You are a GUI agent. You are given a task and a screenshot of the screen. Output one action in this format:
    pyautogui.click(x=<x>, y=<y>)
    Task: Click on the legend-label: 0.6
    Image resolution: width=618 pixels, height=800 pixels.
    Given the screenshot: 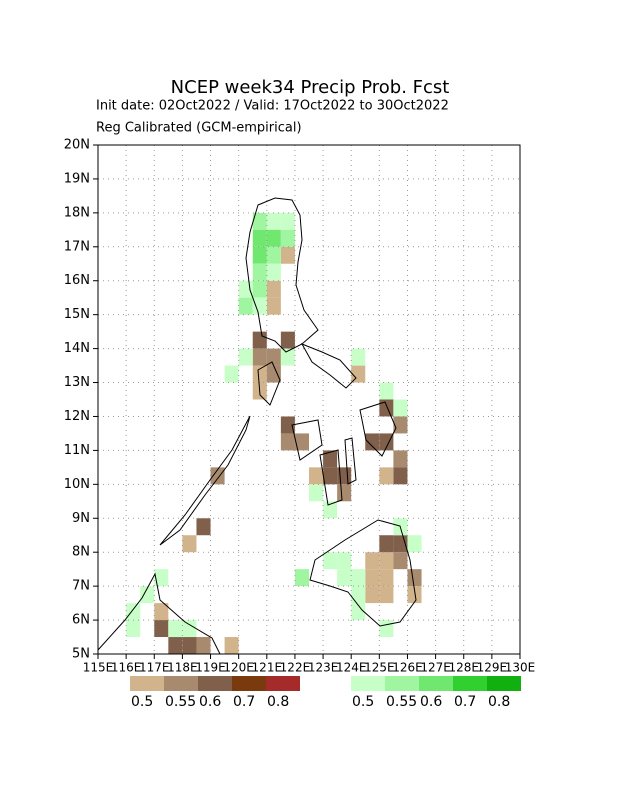 What is the action you would take?
    pyautogui.click(x=431, y=702)
    